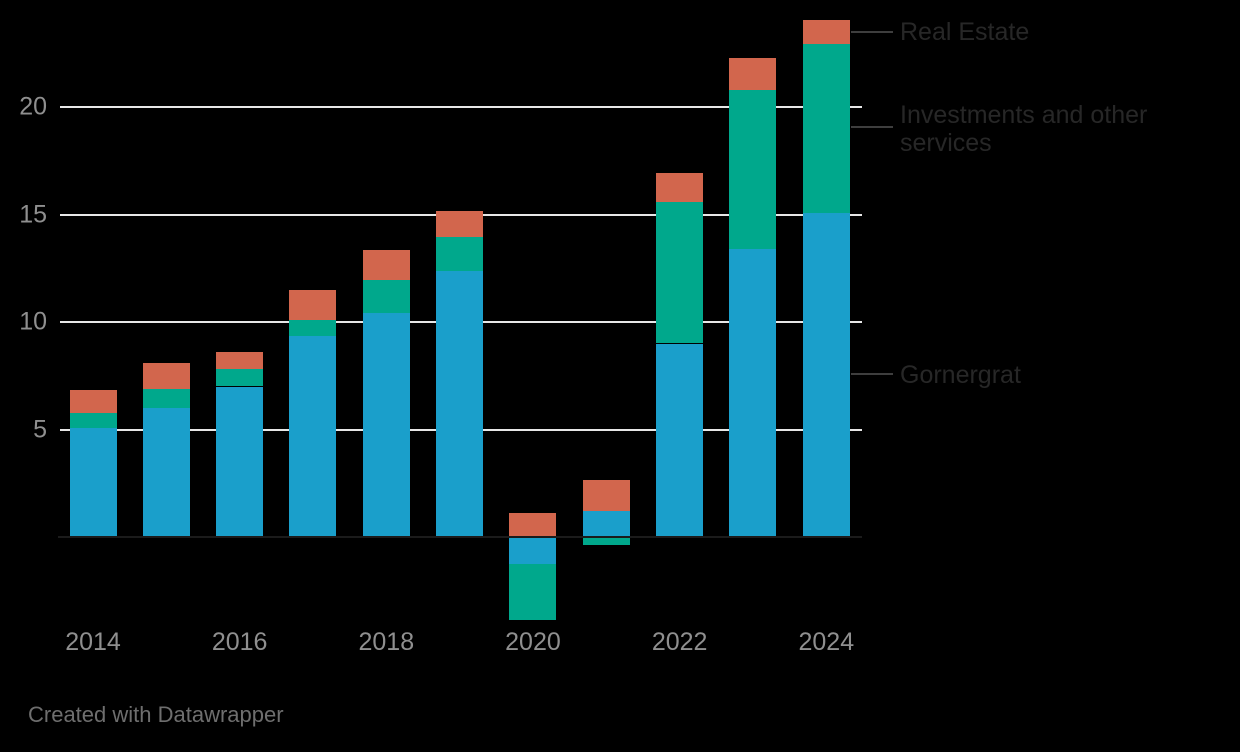 Image resolution: width=1240 pixels, height=752 pixels. Describe the element at coordinates (33, 214) in the screenshot. I see `y-axis-tick-label: 15` at that location.